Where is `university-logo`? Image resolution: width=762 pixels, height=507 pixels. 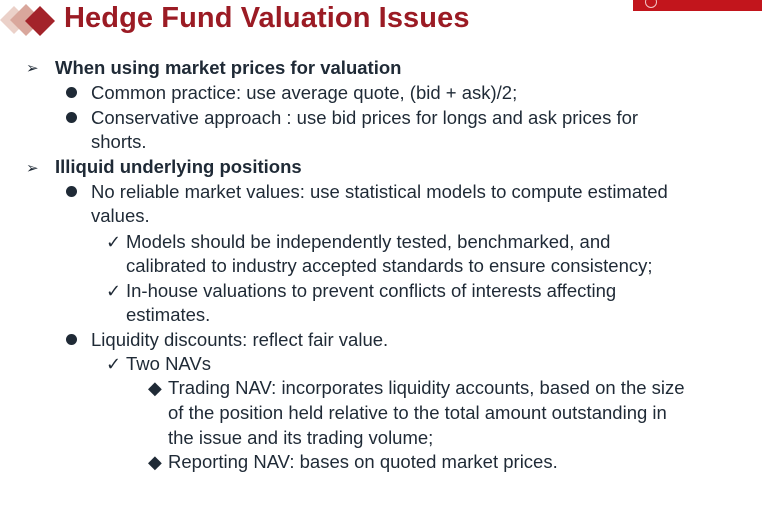 university-logo is located at coordinates (697, 5).